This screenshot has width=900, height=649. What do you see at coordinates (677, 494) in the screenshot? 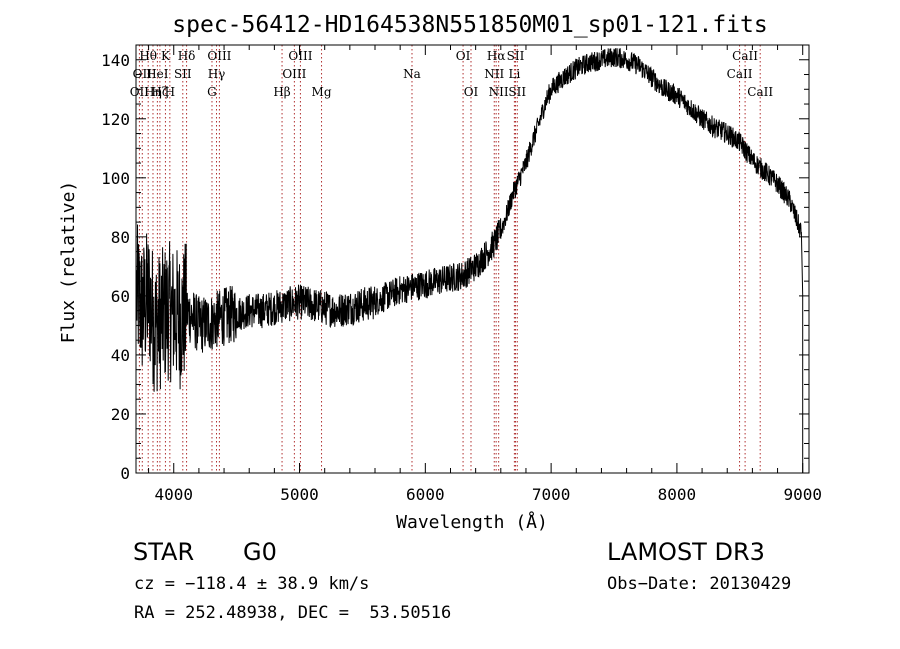
I see `x-tick-label-4: 8000` at bounding box center [677, 494].